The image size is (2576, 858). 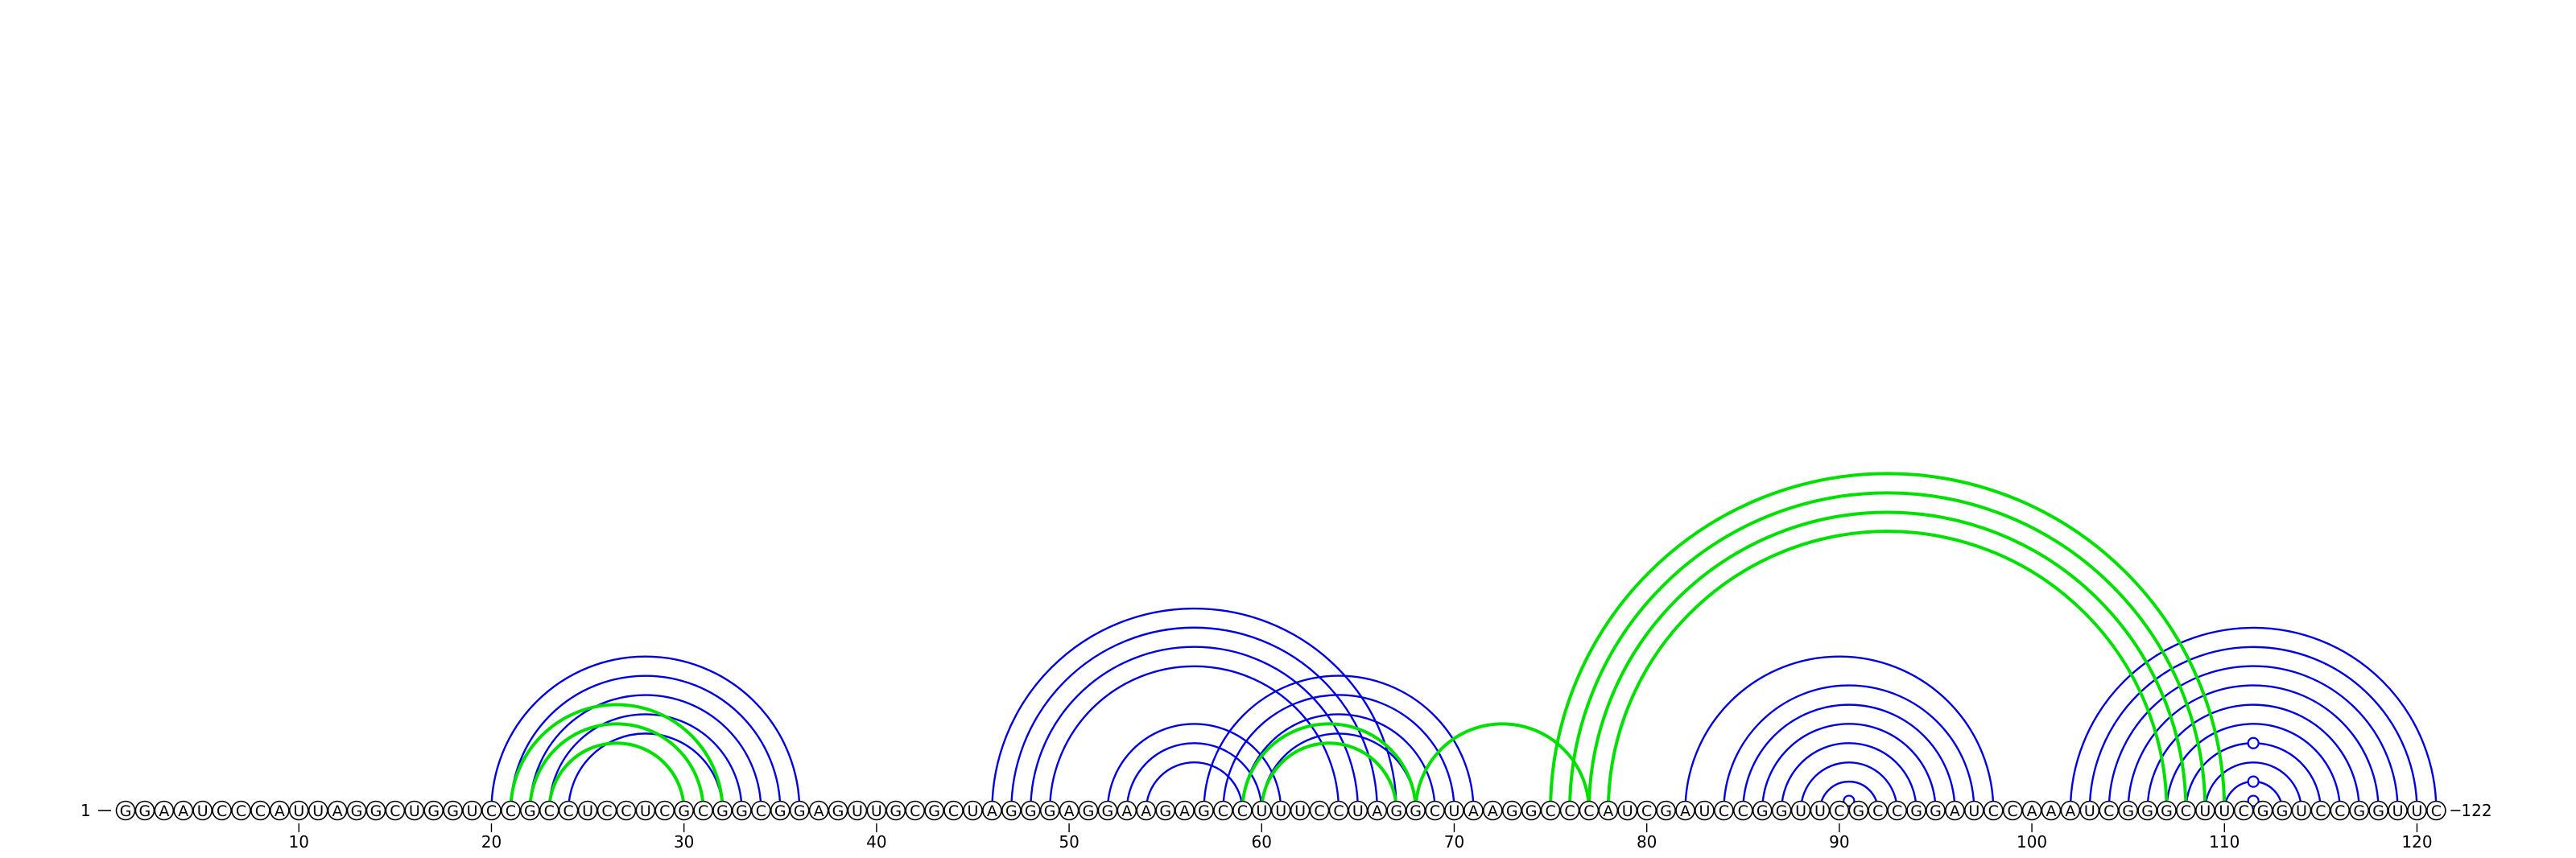 What do you see at coordinates (1262, 842) in the screenshot?
I see `tick-label: 60` at bounding box center [1262, 842].